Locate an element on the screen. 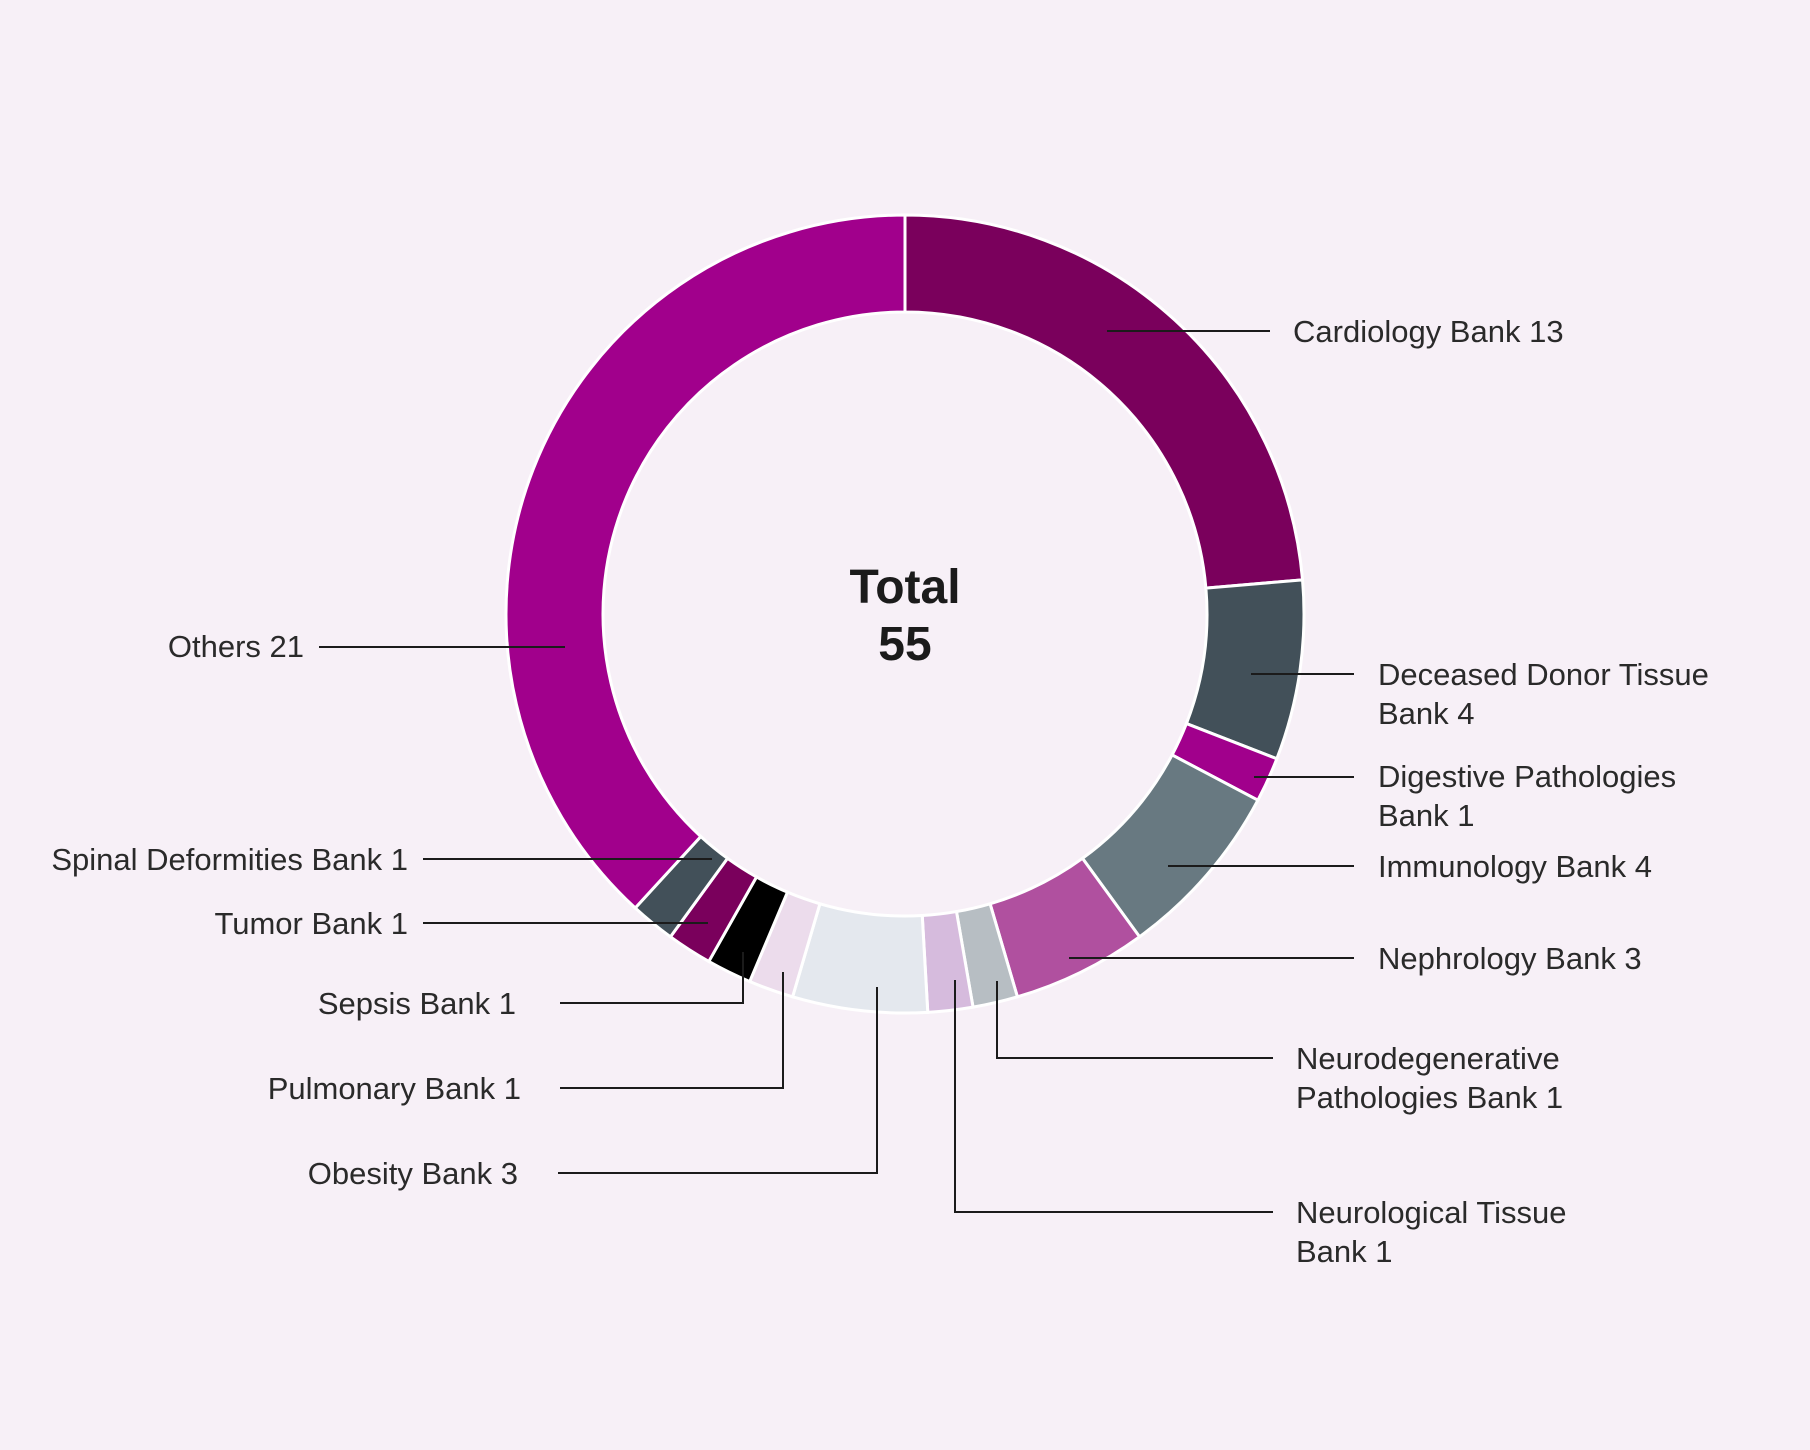 The height and width of the screenshot is (1450, 1810). label-immunology-bank: Immunology Bank 4 is located at coordinates (1515, 866).